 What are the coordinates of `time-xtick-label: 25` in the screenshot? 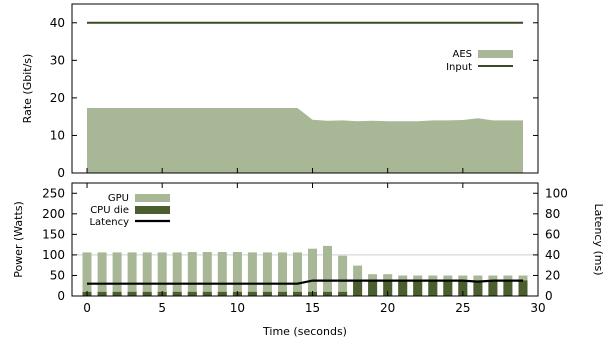 It's located at (462, 308).